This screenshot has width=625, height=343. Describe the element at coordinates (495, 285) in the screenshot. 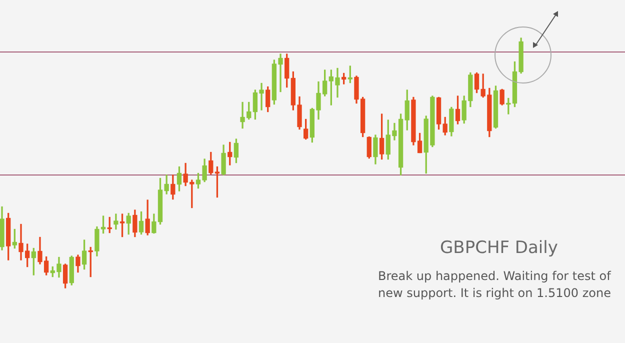

I see `annotation: Break up happened. Waiting for test of new support. It is right on 1.5100 zone` at that location.